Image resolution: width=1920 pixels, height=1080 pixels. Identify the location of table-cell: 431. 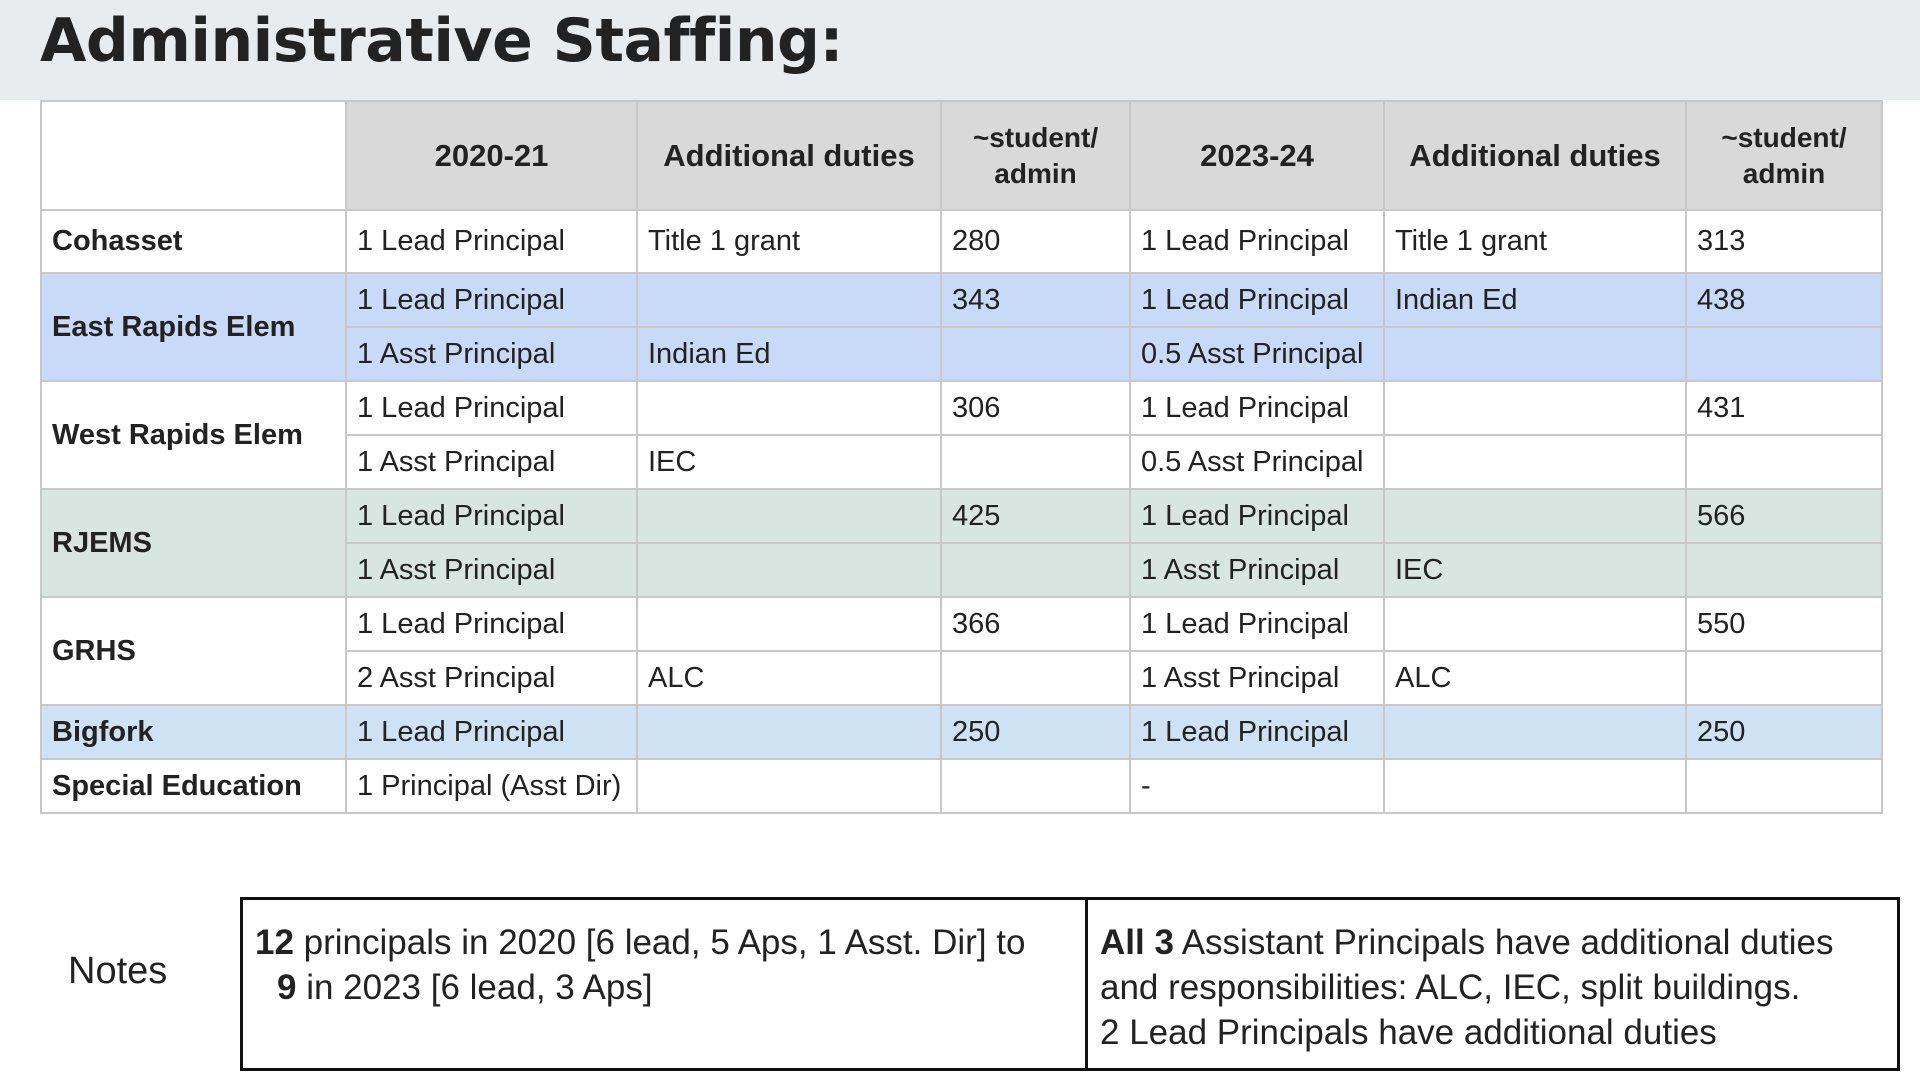
(1784, 408).